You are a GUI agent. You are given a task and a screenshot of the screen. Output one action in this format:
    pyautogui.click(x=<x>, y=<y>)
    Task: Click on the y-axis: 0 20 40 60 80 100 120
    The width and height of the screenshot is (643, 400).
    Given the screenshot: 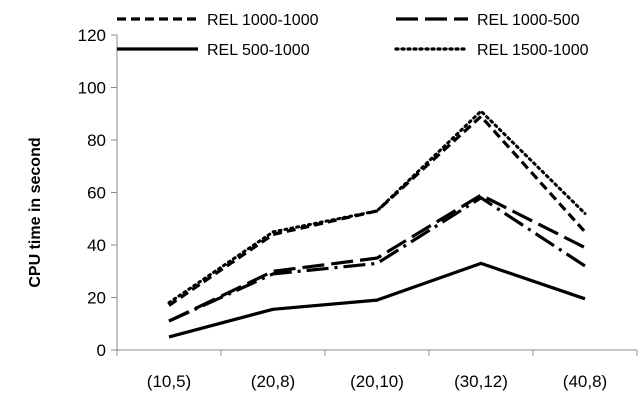 What is the action you would take?
    pyautogui.click(x=98, y=193)
    